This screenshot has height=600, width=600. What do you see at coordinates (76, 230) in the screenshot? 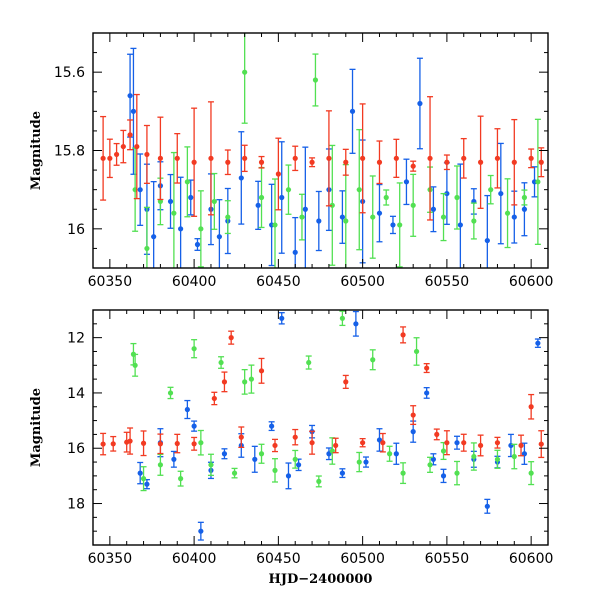
I see `y-tick-label: 16` at bounding box center [76, 230].